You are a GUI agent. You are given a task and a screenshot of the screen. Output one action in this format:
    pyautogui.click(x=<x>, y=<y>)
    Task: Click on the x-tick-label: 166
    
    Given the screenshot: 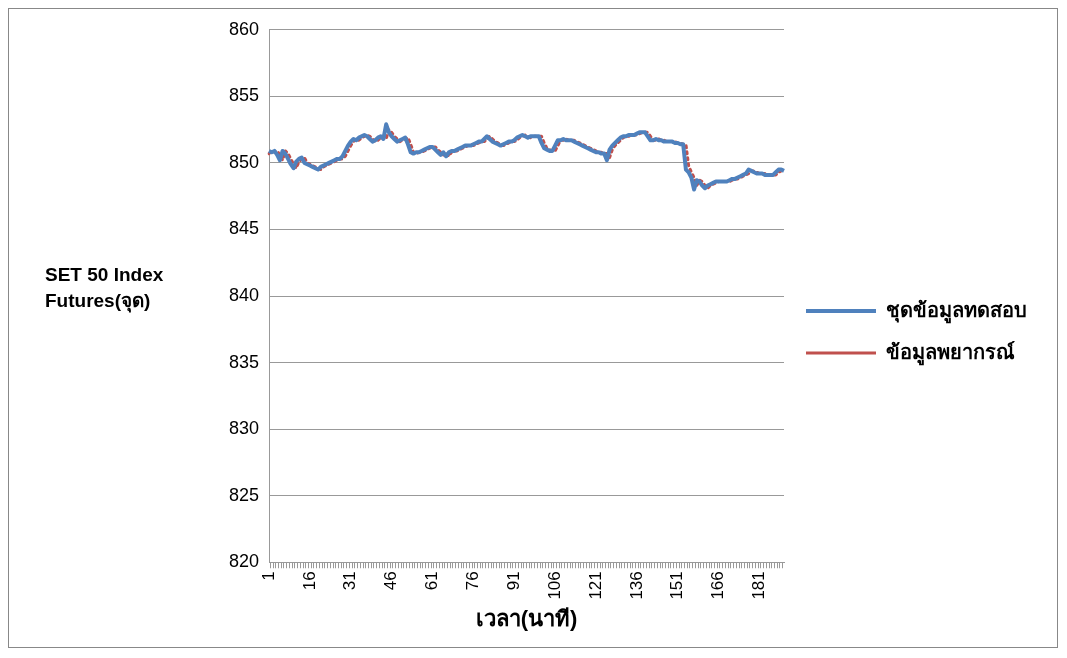 What is the action you would take?
    pyautogui.click(x=718, y=585)
    